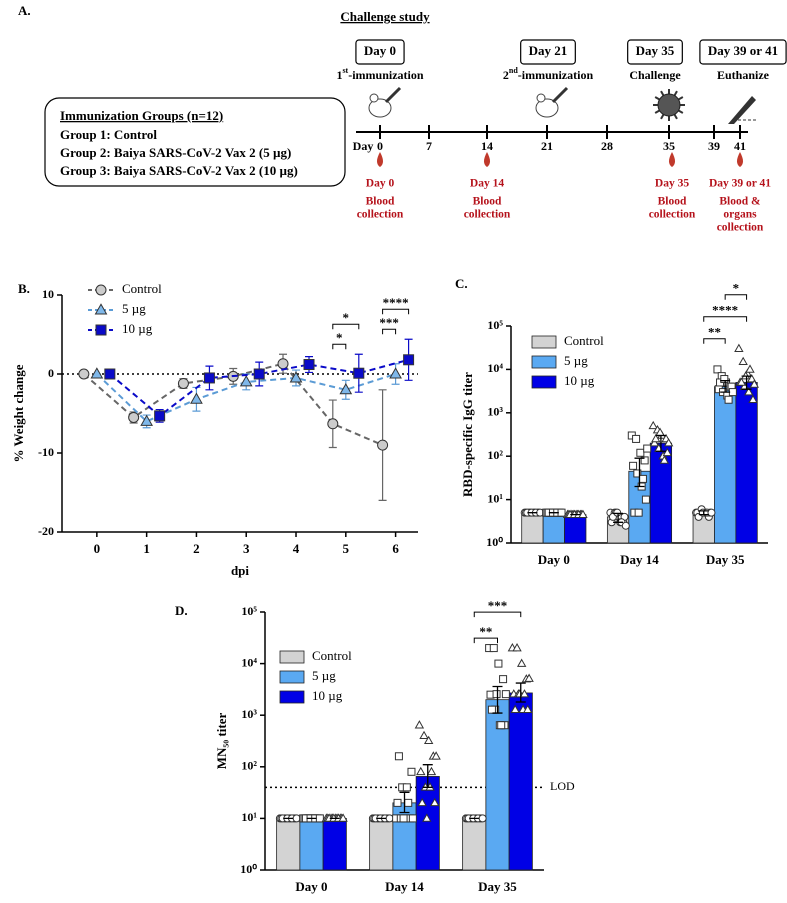 The height and width of the screenshot is (903, 787). I want to click on timeline-tick-label: 0, so click(380, 146).